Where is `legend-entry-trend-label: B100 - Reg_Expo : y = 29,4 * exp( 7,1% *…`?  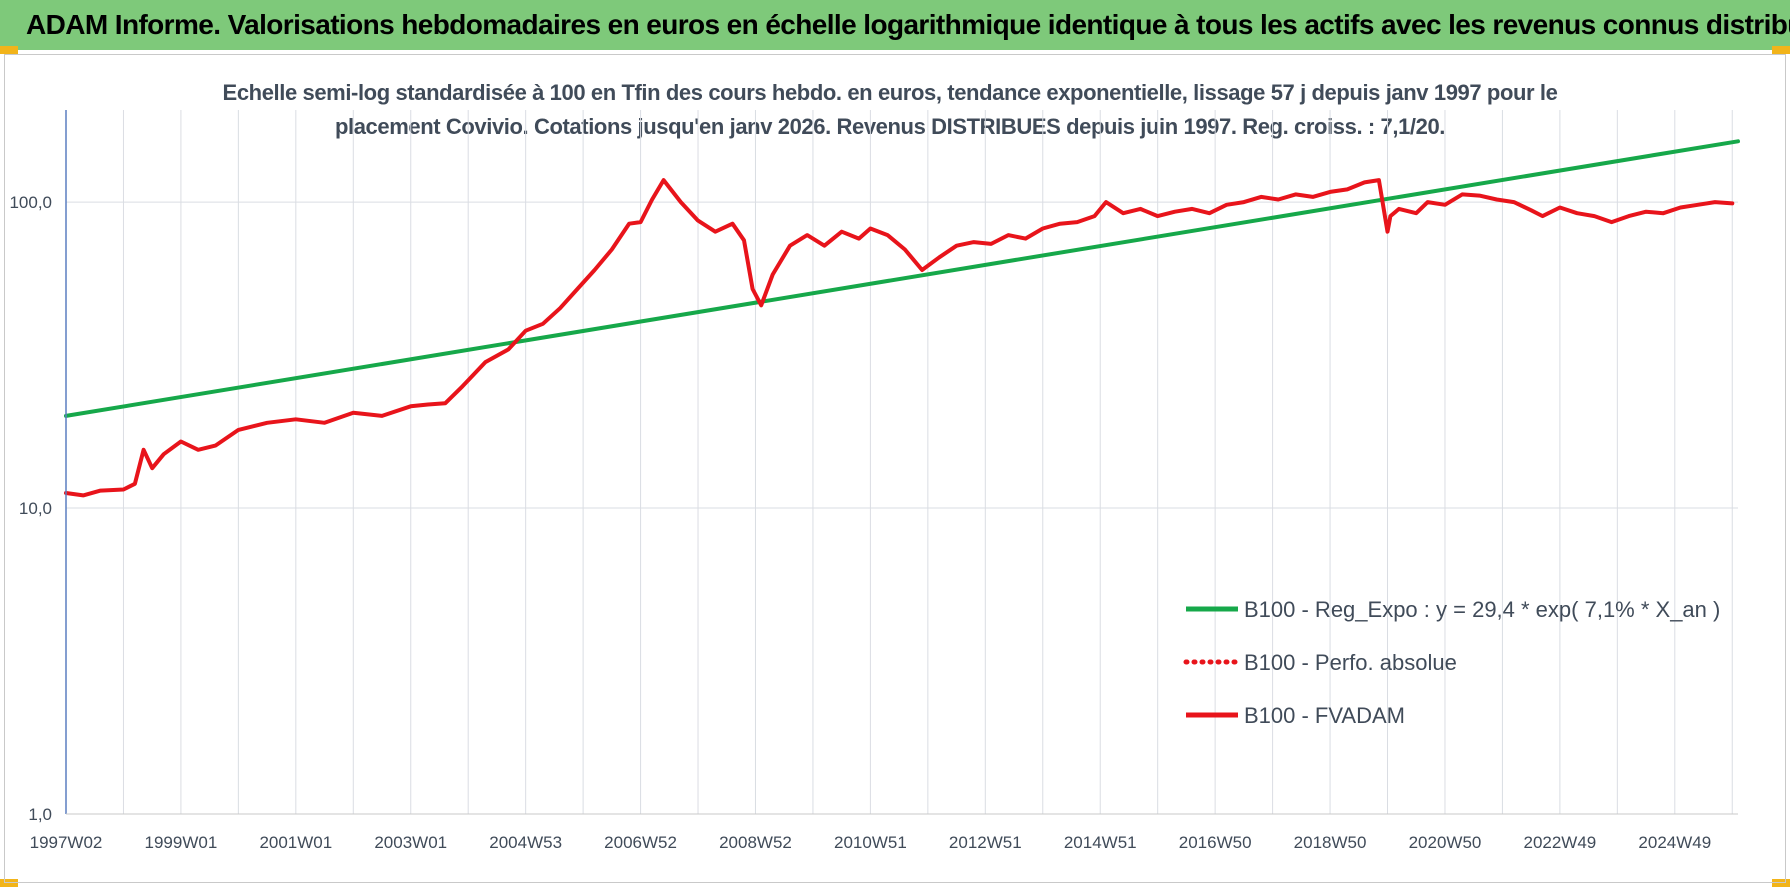
legend-entry-trend-label: B100 - Reg_Expo : y = 29,4 * exp( 7,1% *… is located at coordinates (1482, 609).